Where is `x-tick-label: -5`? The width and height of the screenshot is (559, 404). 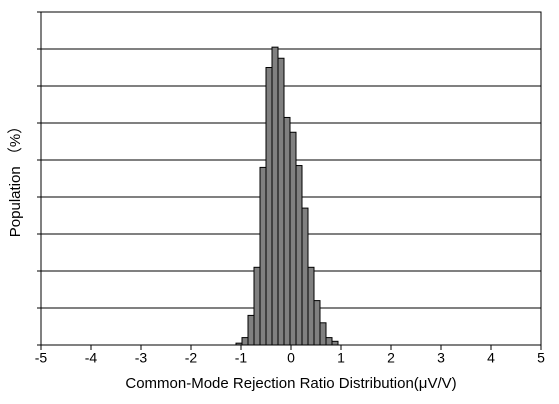 x-tick-label: -5 is located at coordinates (41, 358).